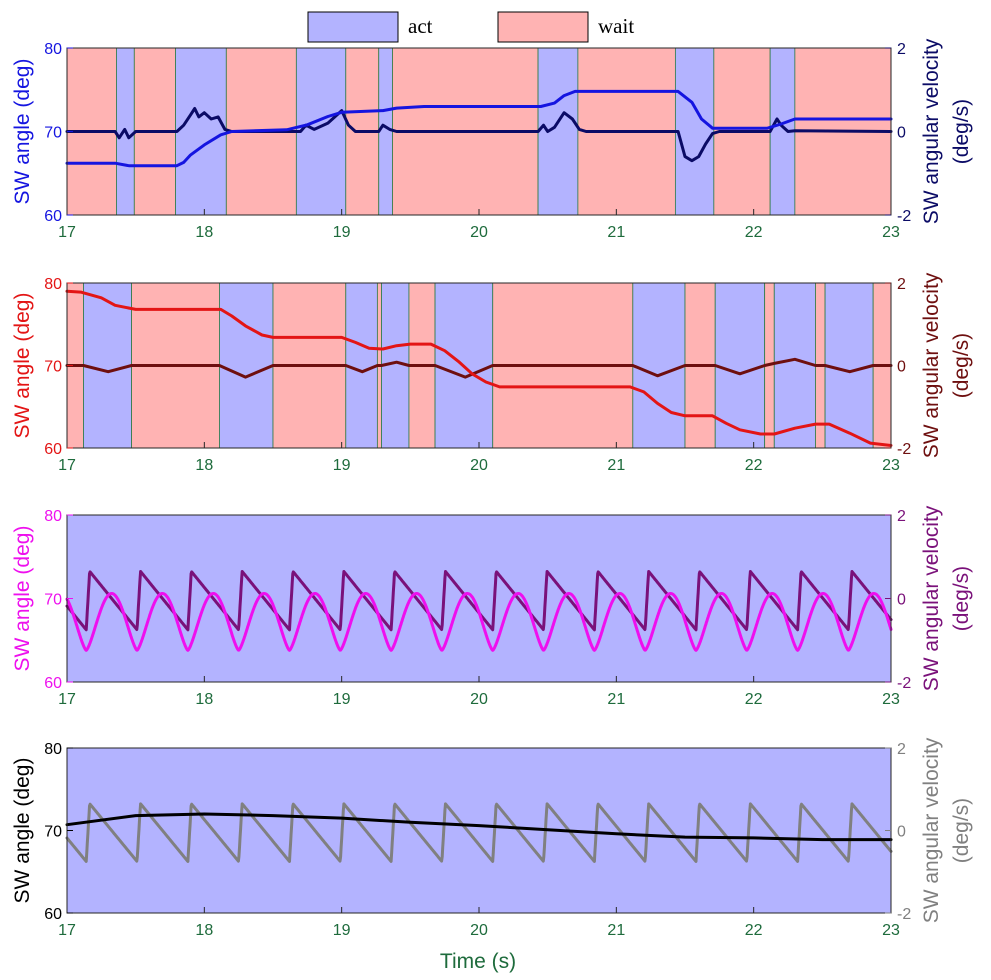  What do you see at coordinates (22, 366) in the screenshot?
I see `y-left-axis-title-2: SW angle (deg)` at bounding box center [22, 366].